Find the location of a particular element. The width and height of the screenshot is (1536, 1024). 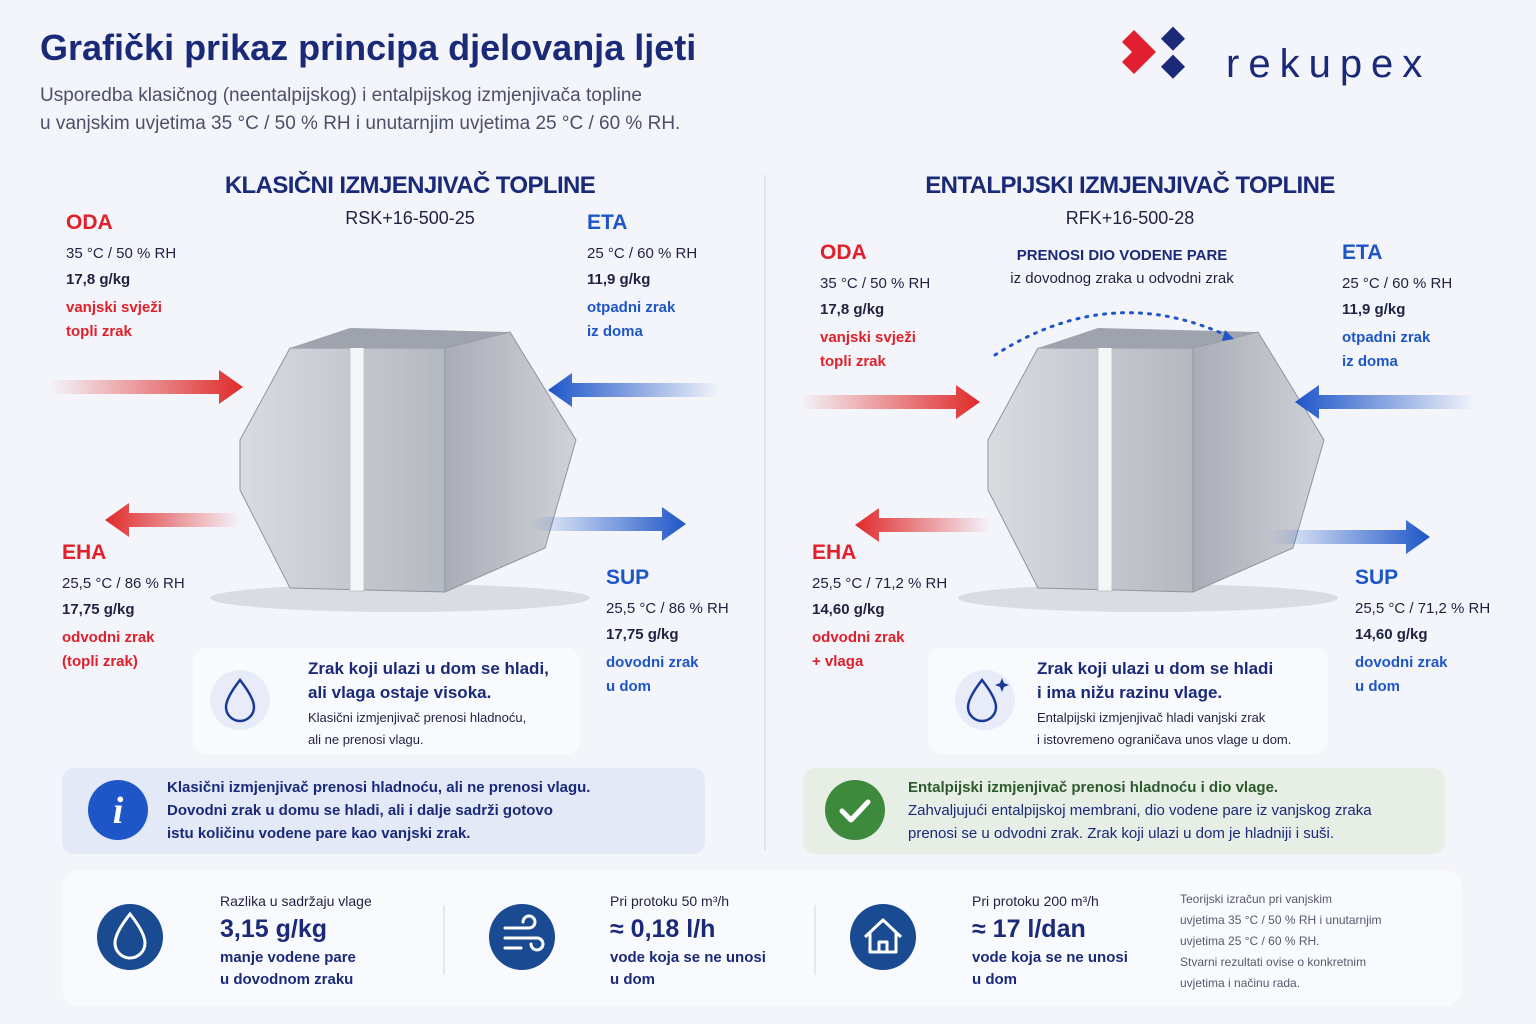

footnote: uvjetima i načinu rada. is located at coordinates (1240, 983).